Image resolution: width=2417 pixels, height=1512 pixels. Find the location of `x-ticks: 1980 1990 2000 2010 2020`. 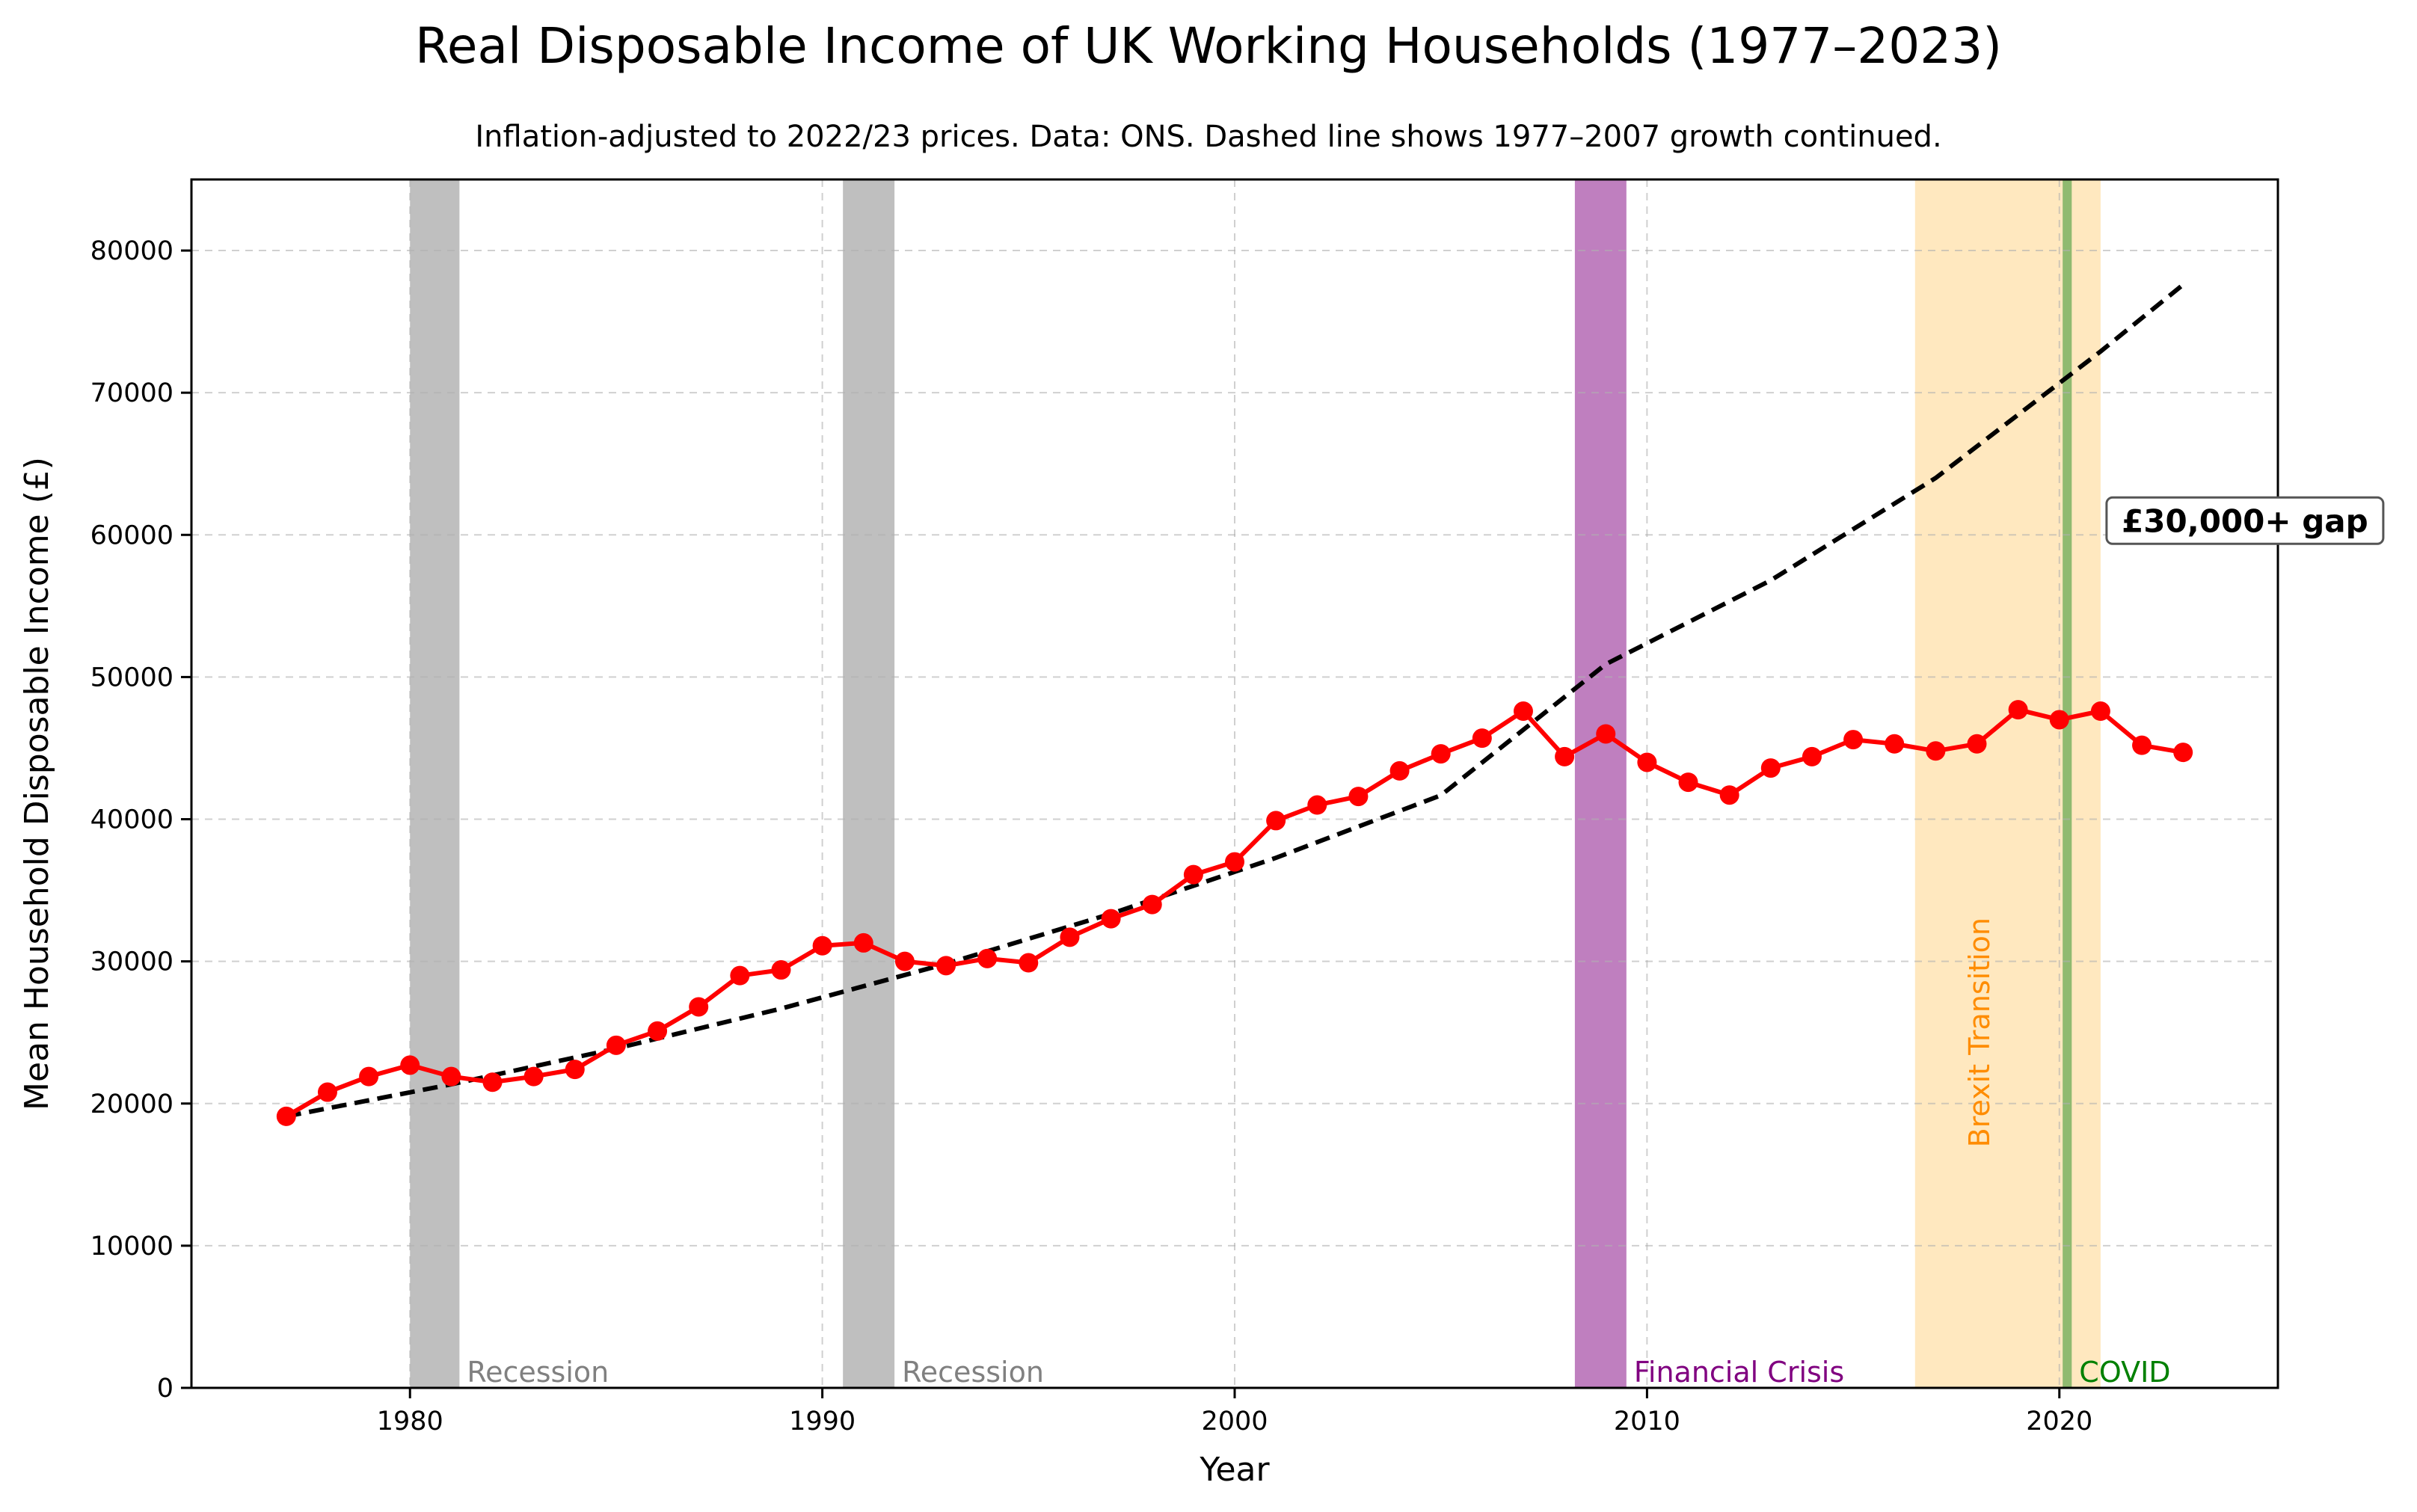

x-ticks: 1980 1990 2000 2010 2020 is located at coordinates (1234, 1412).